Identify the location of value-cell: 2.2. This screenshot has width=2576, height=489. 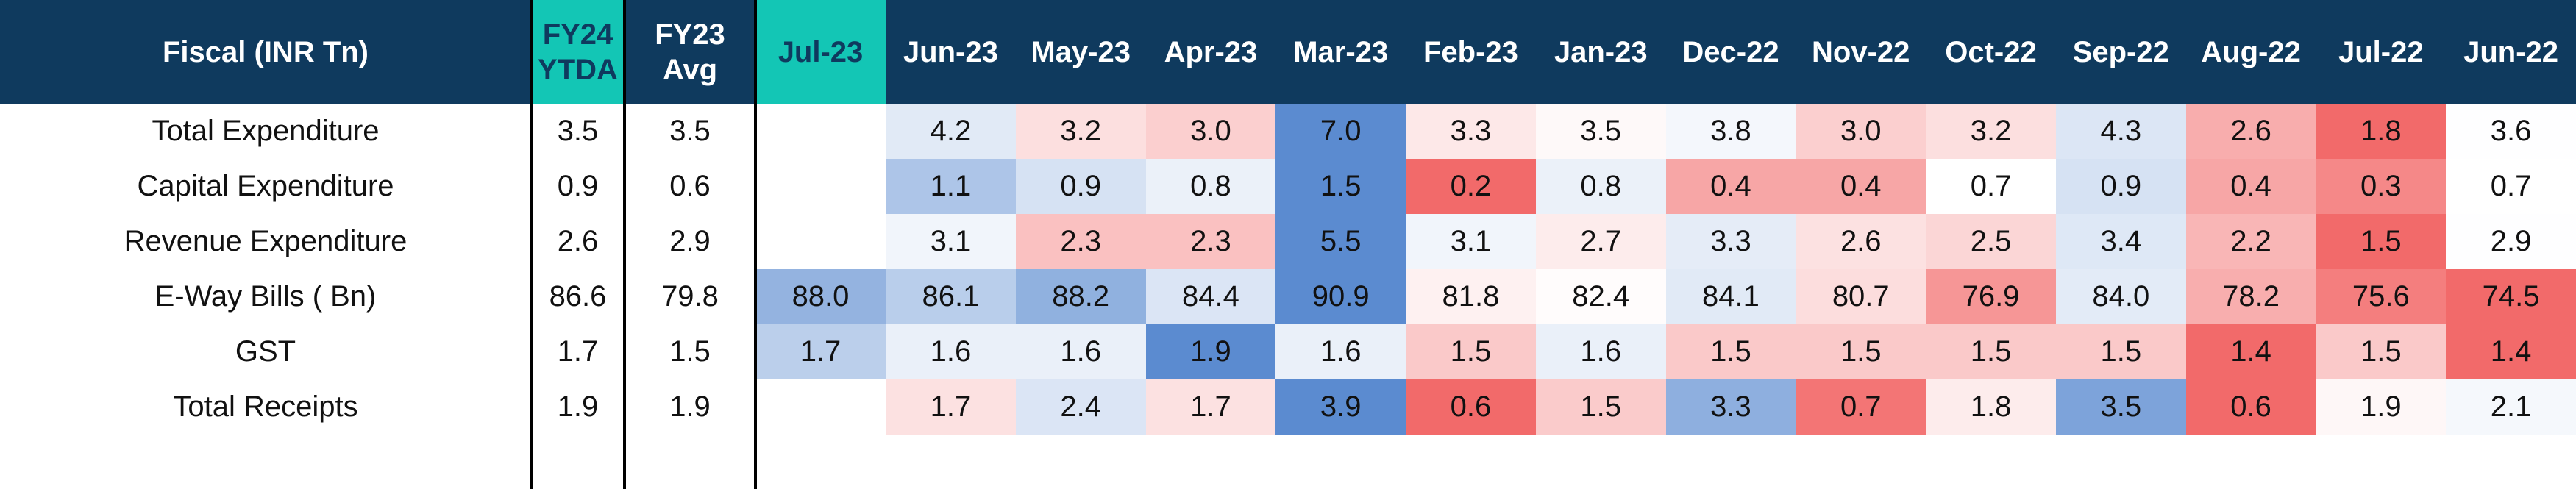
(2250, 241).